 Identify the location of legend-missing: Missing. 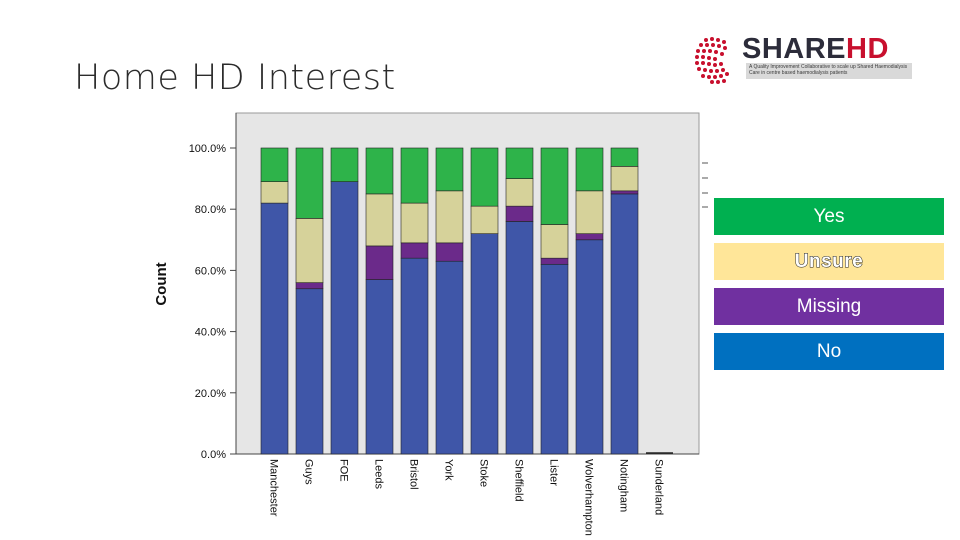
(829, 306).